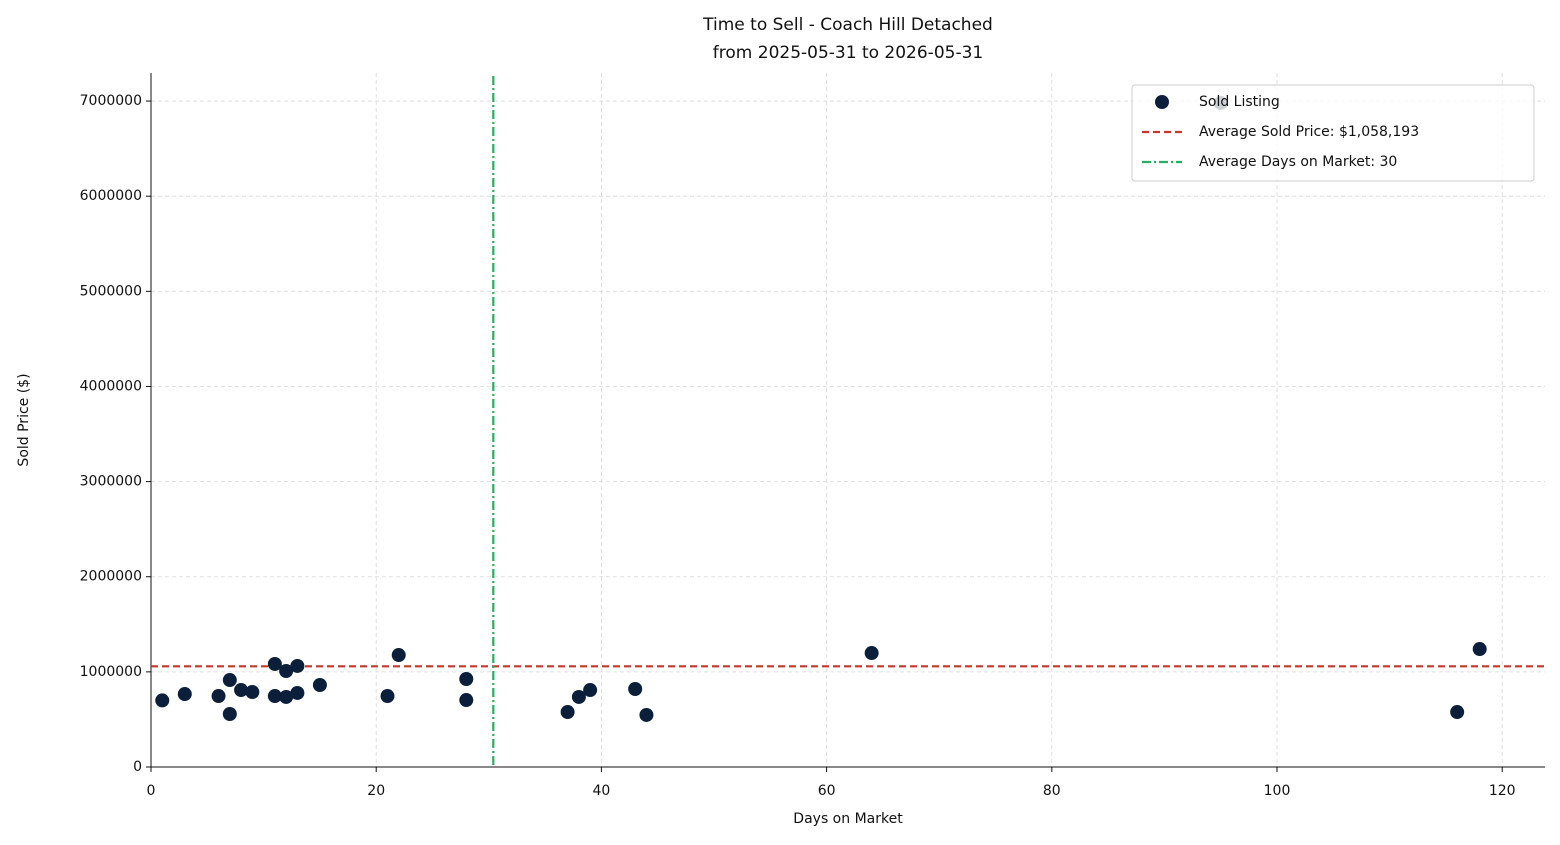  I want to click on legend-marker, so click(1162, 102).